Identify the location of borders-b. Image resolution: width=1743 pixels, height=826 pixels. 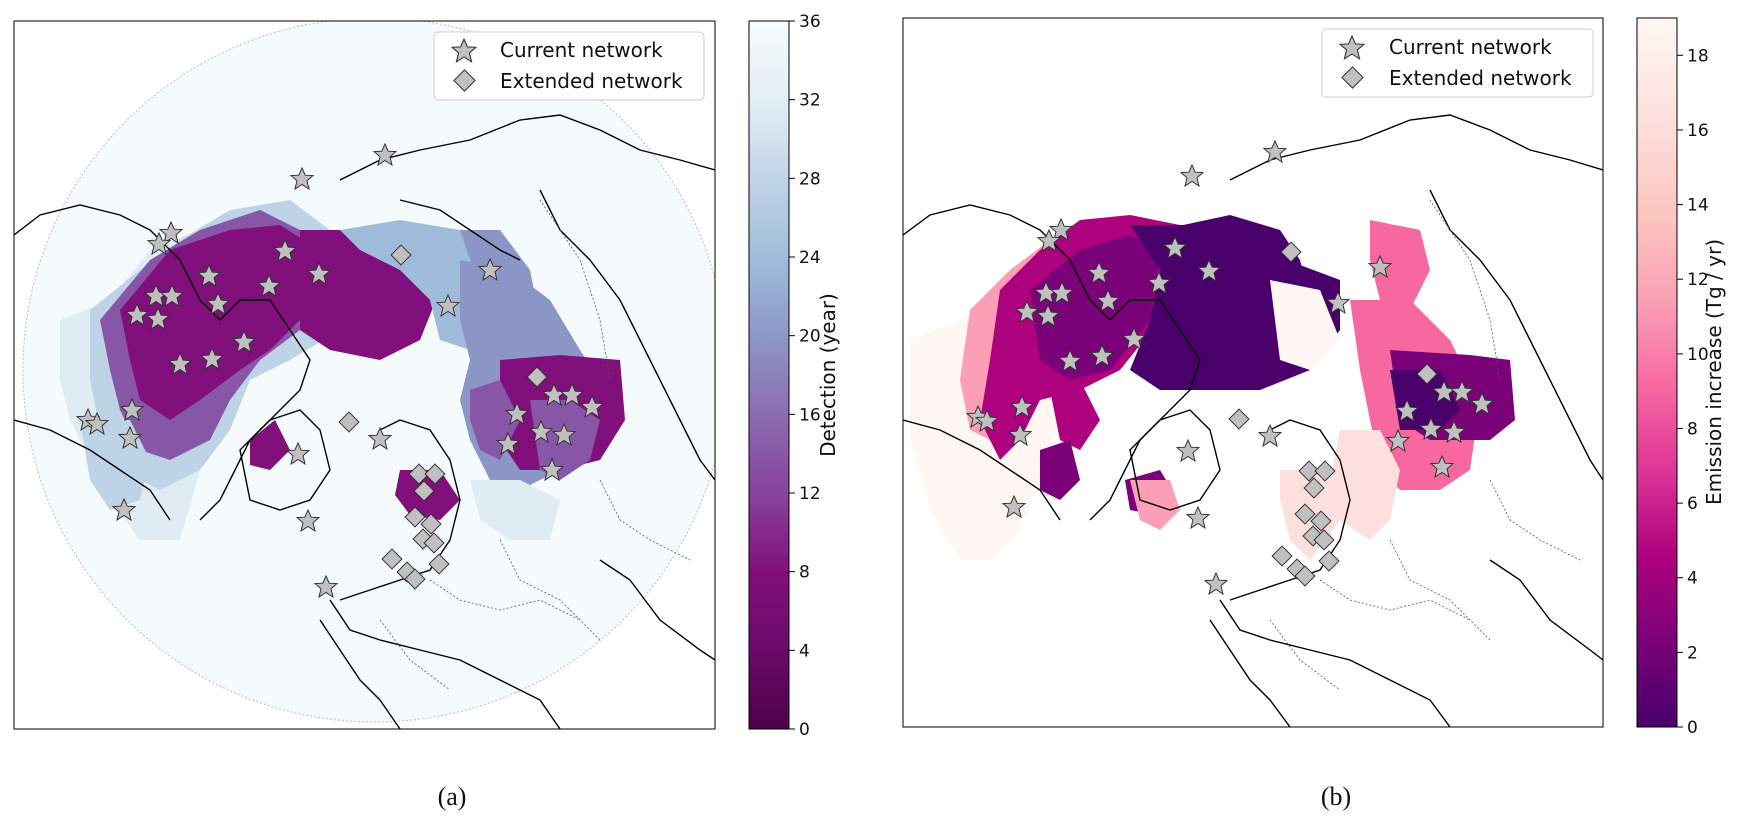
(1425, 445).